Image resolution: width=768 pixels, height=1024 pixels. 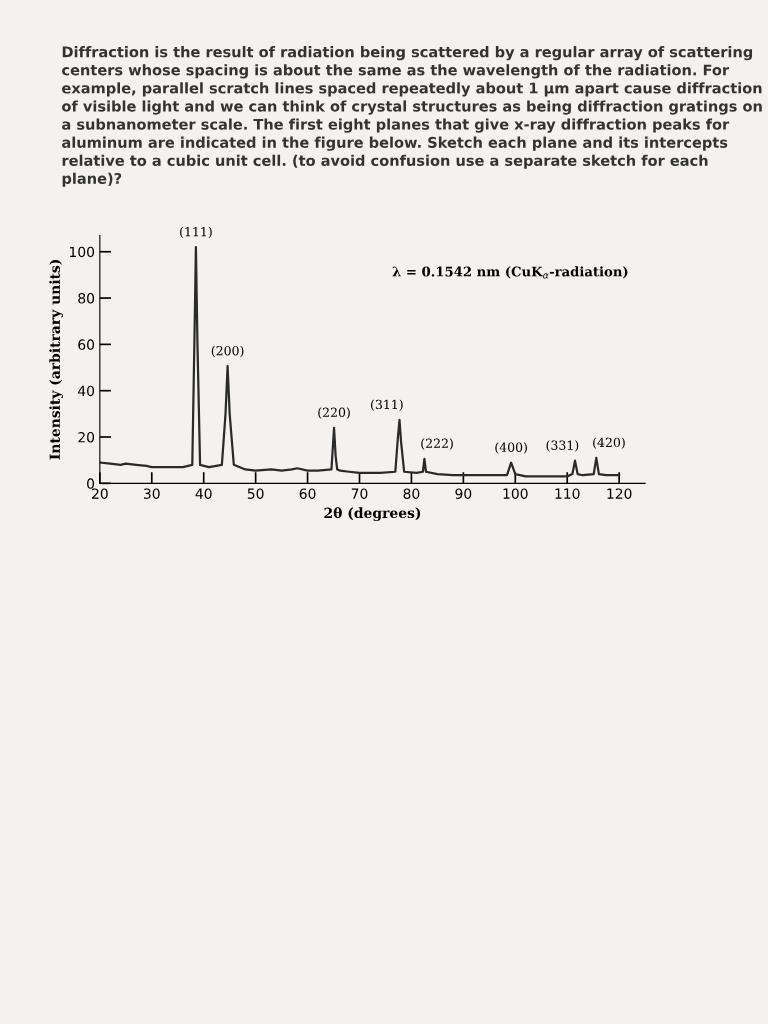 I want to click on x-tick-label: 110, so click(x=567, y=493).